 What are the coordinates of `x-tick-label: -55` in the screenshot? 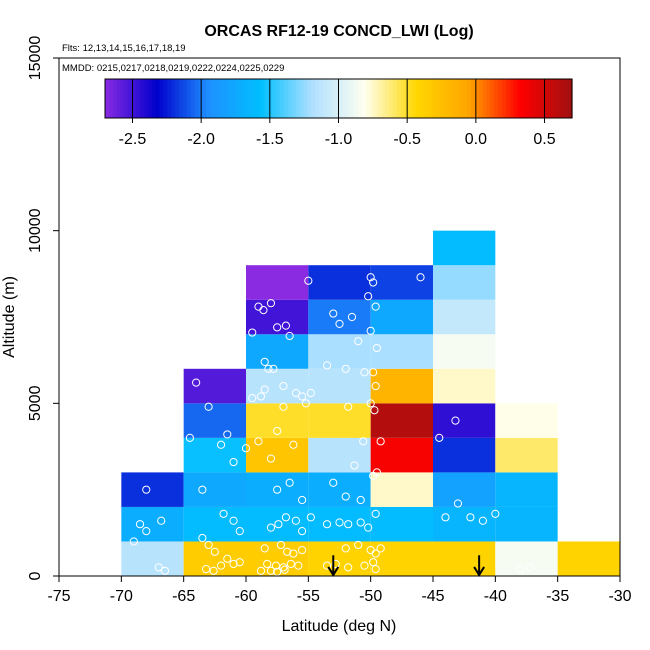 It's located at (308, 596).